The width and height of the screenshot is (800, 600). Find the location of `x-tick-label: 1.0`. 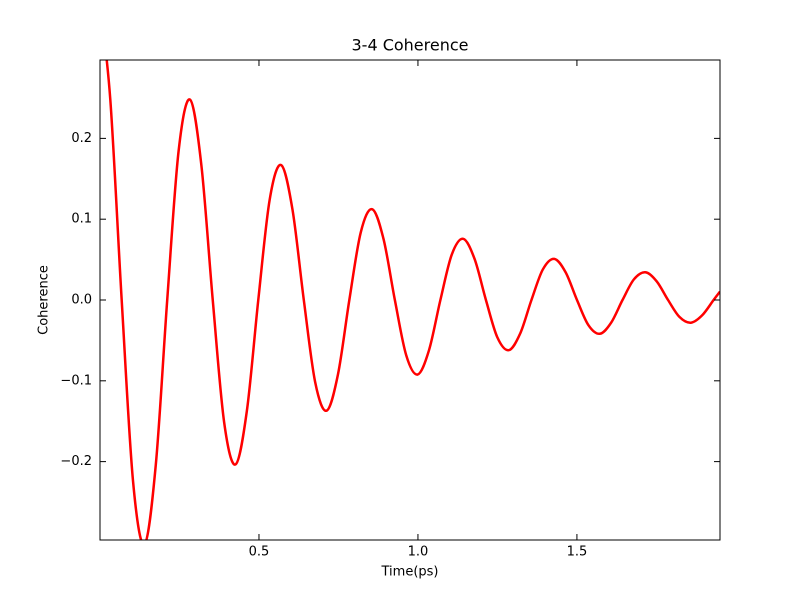

x-tick-label: 1.0 is located at coordinates (418, 552).